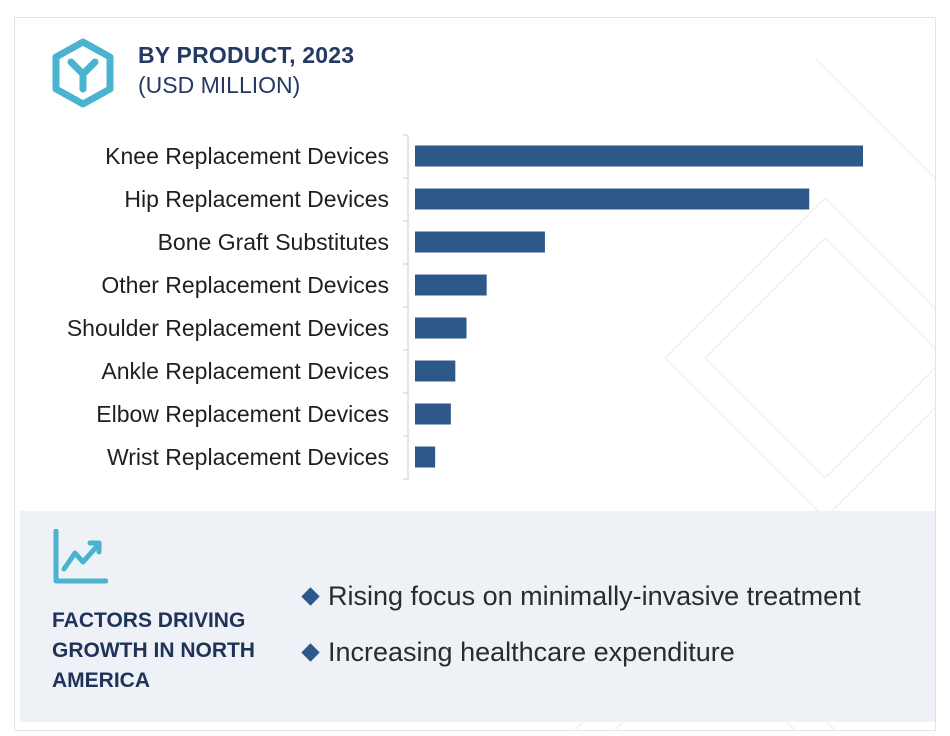  What do you see at coordinates (639, 156) in the screenshot?
I see `bar-knee-replacement-devices` at bounding box center [639, 156].